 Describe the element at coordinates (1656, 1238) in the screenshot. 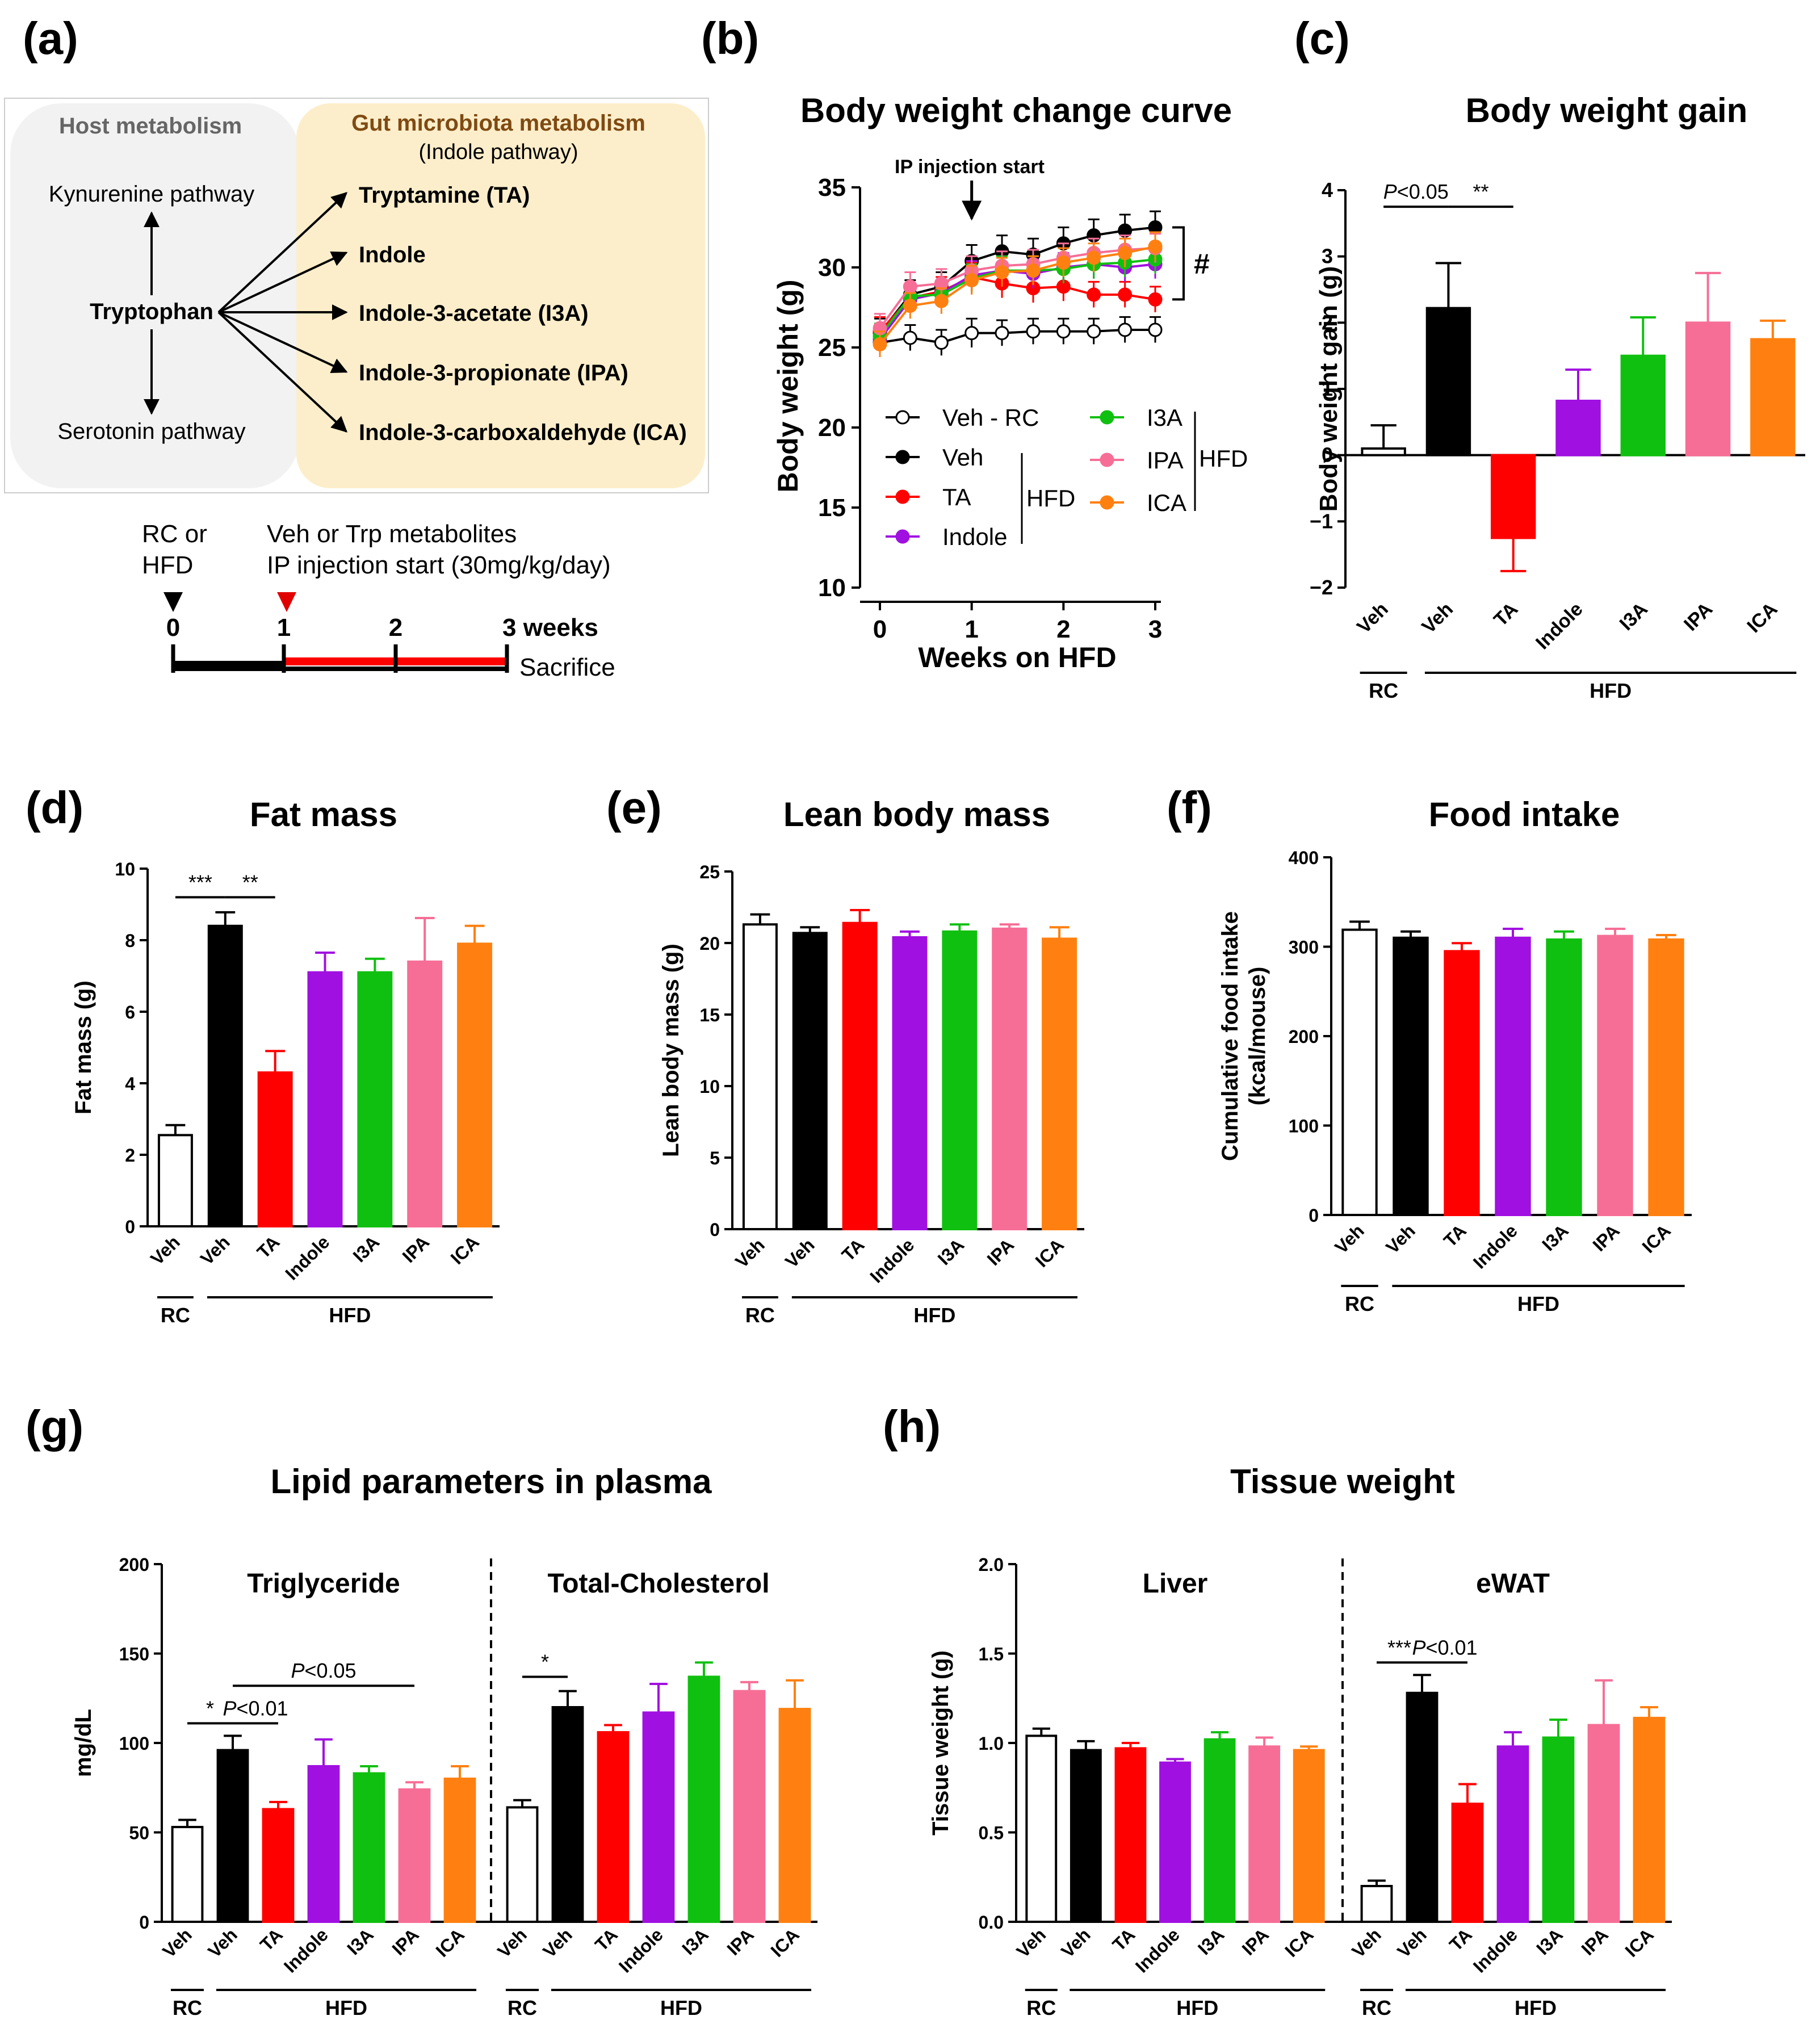

I see `xtick-label-f-6: ICA` at that location.